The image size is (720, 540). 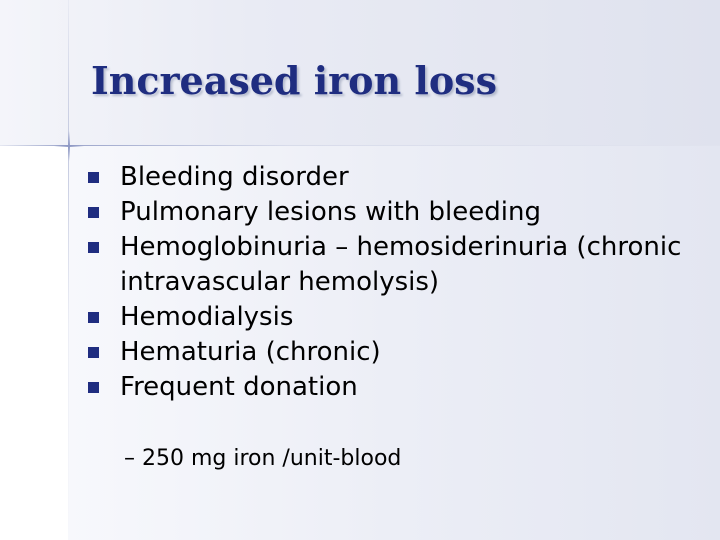 What do you see at coordinates (398, 177) in the screenshot?
I see `list-item: Bleeding disorder` at bounding box center [398, 177].